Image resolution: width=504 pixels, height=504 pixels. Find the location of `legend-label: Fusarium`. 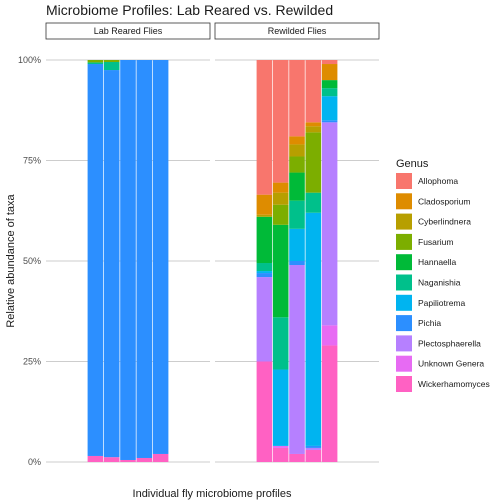

legend-label: Fusarium is located at coordinates (435, 242).